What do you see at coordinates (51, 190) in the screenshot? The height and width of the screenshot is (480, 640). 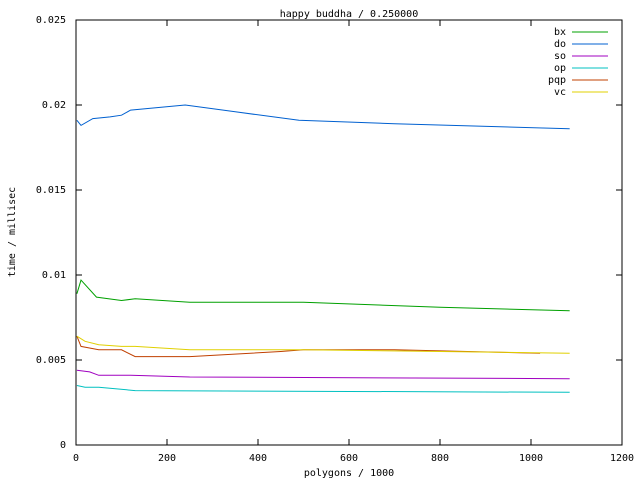 I see `y-tick-label: 0.015` at bounding box center [51, 190].